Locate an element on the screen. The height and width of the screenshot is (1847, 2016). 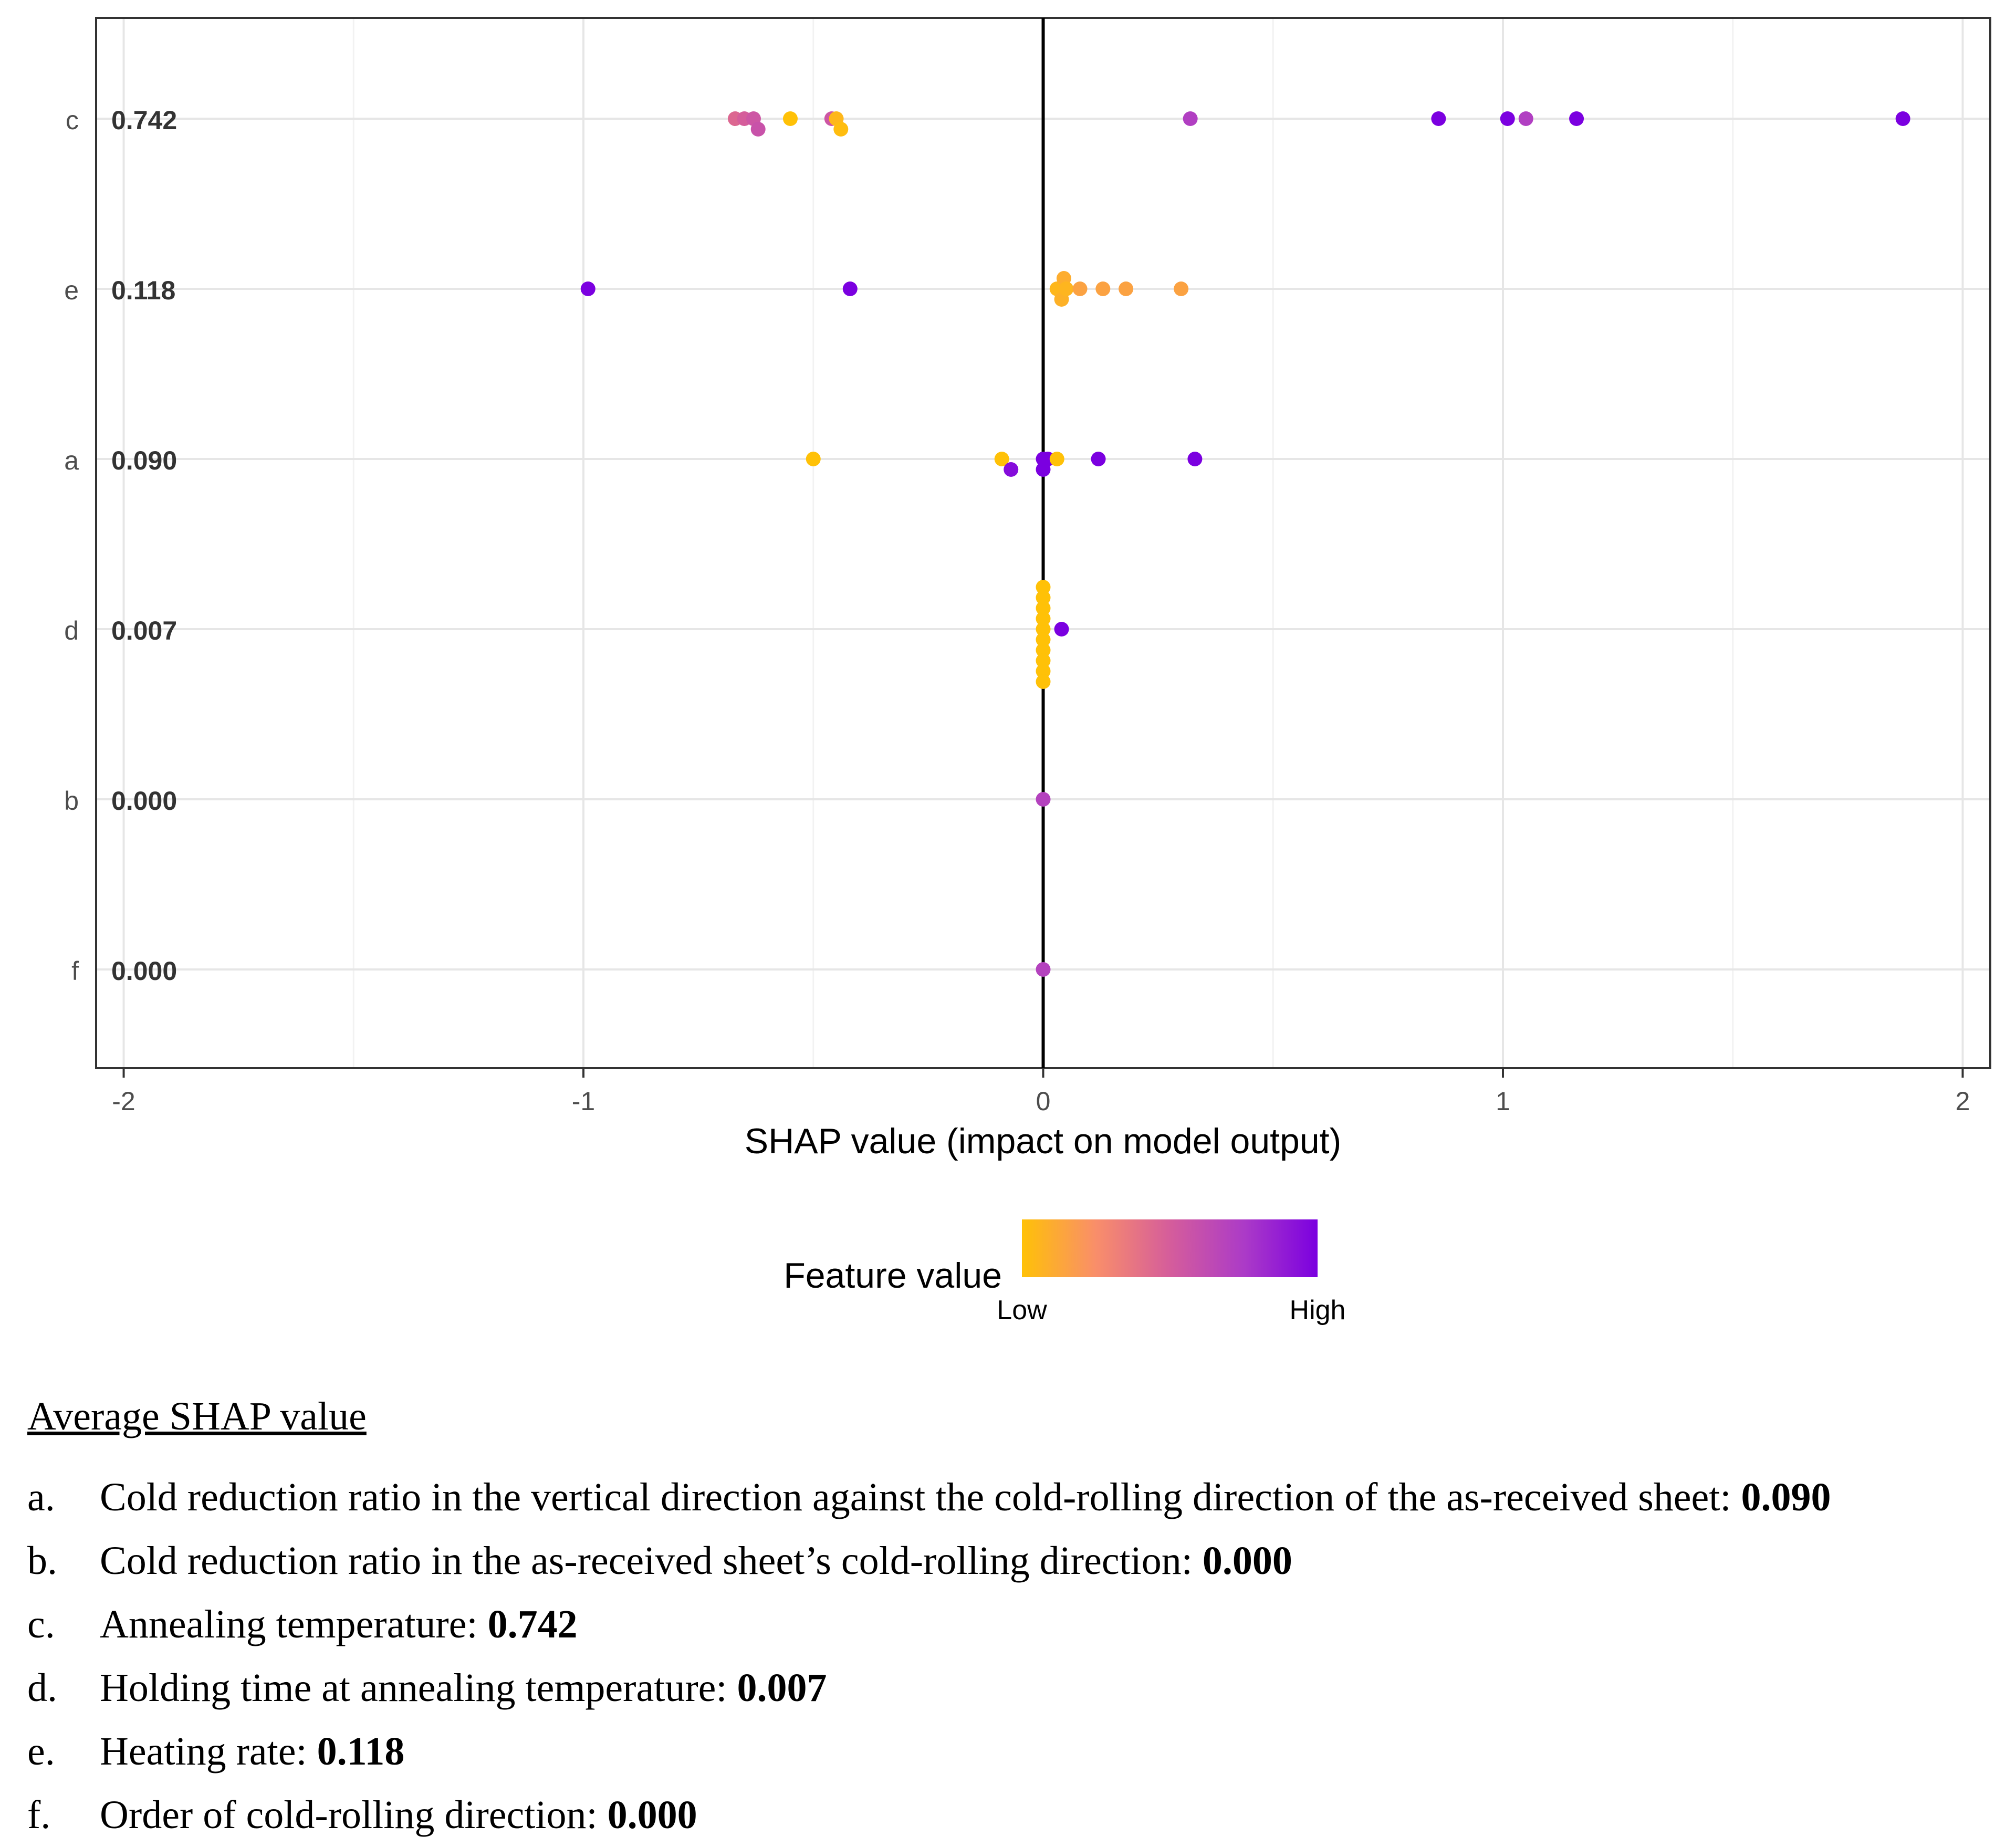
note-value: 0.090 is located at coordinates (1786, 1497).